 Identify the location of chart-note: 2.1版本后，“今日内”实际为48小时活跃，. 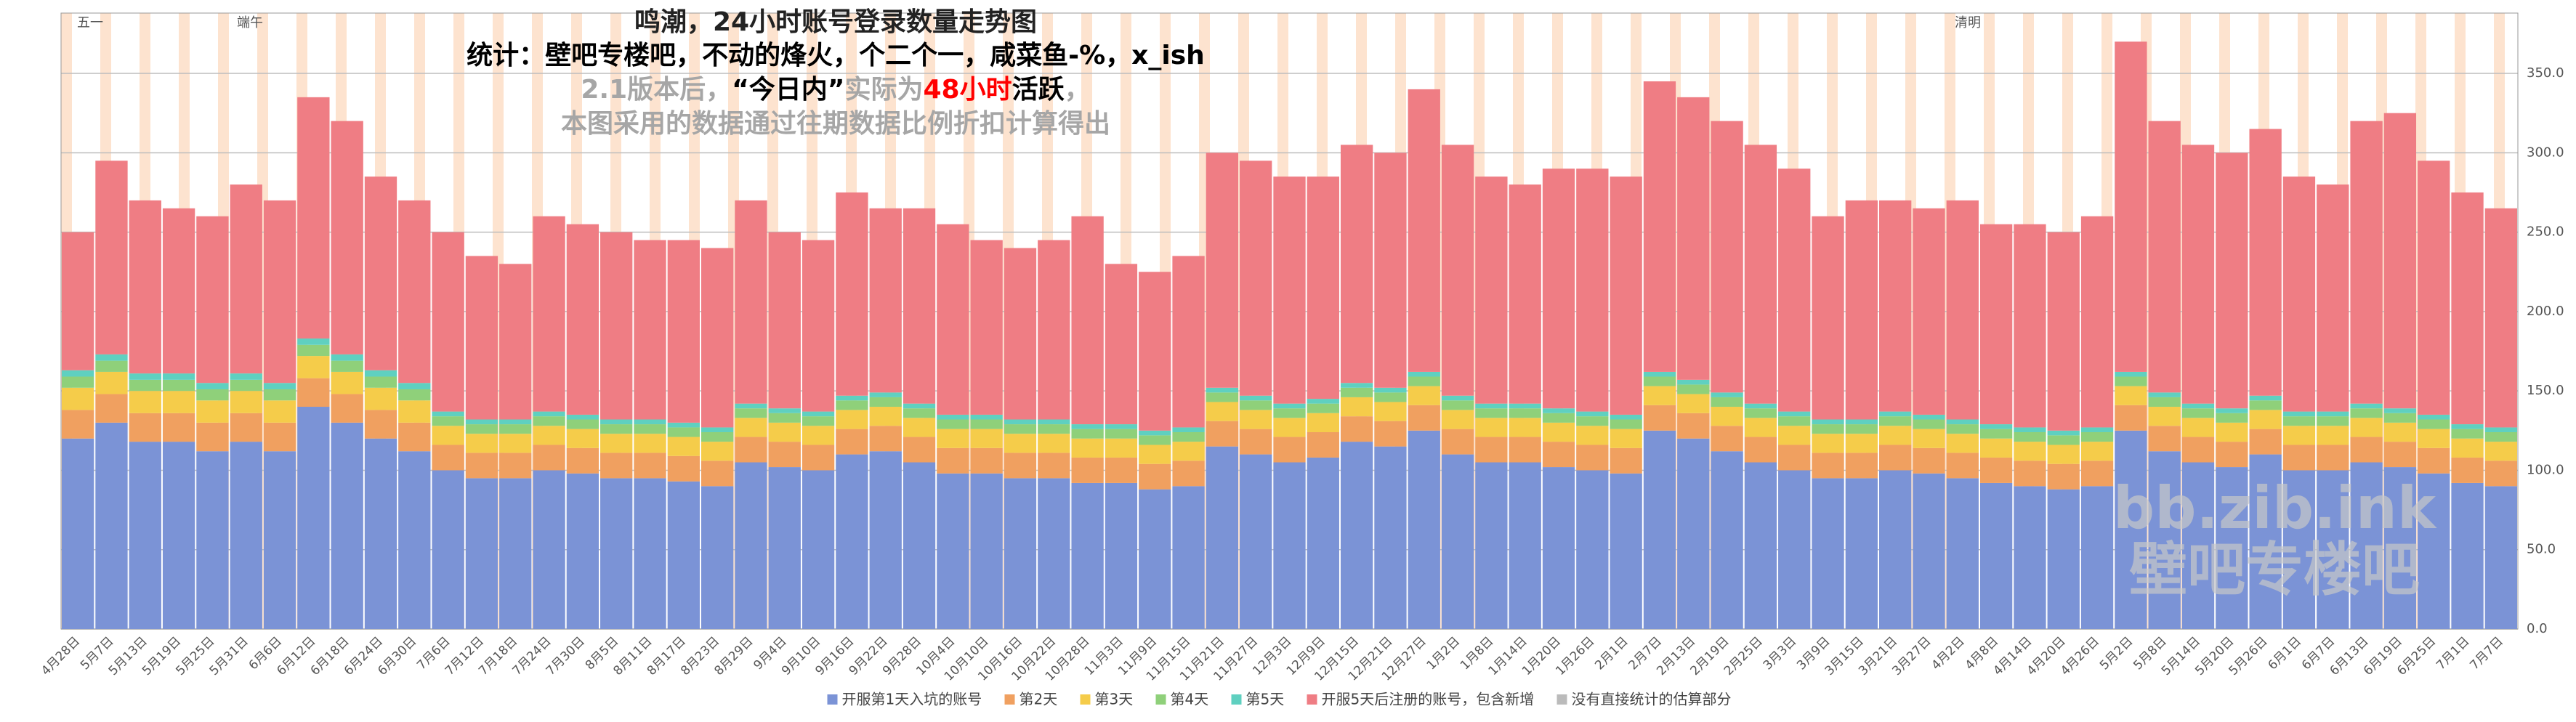
(836, 90).